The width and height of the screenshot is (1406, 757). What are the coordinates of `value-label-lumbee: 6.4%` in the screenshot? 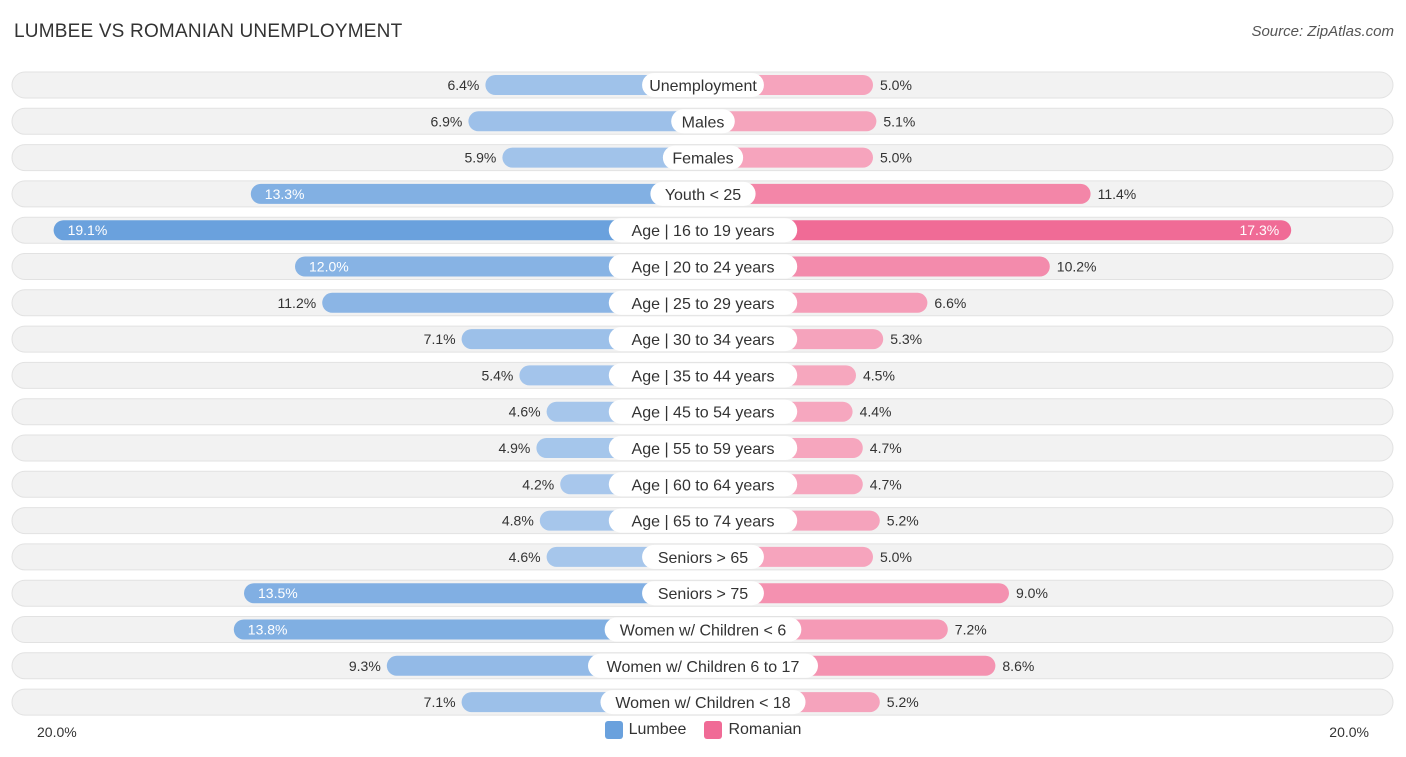 It's located at (463, 85).